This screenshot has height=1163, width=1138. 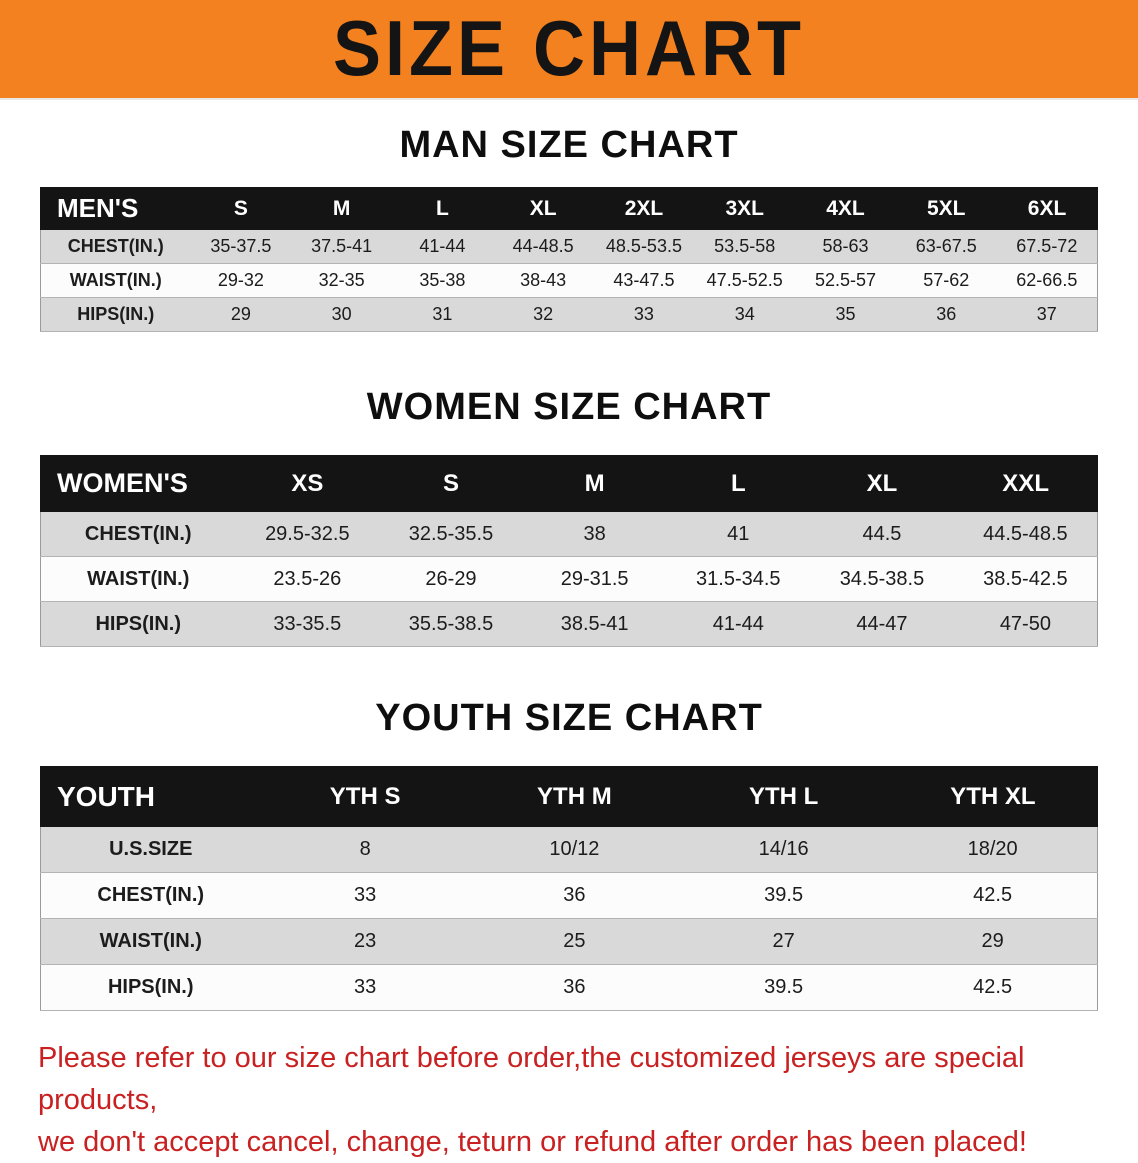 I want to click on size-value-cell: 8, so click(x=365, y=849).